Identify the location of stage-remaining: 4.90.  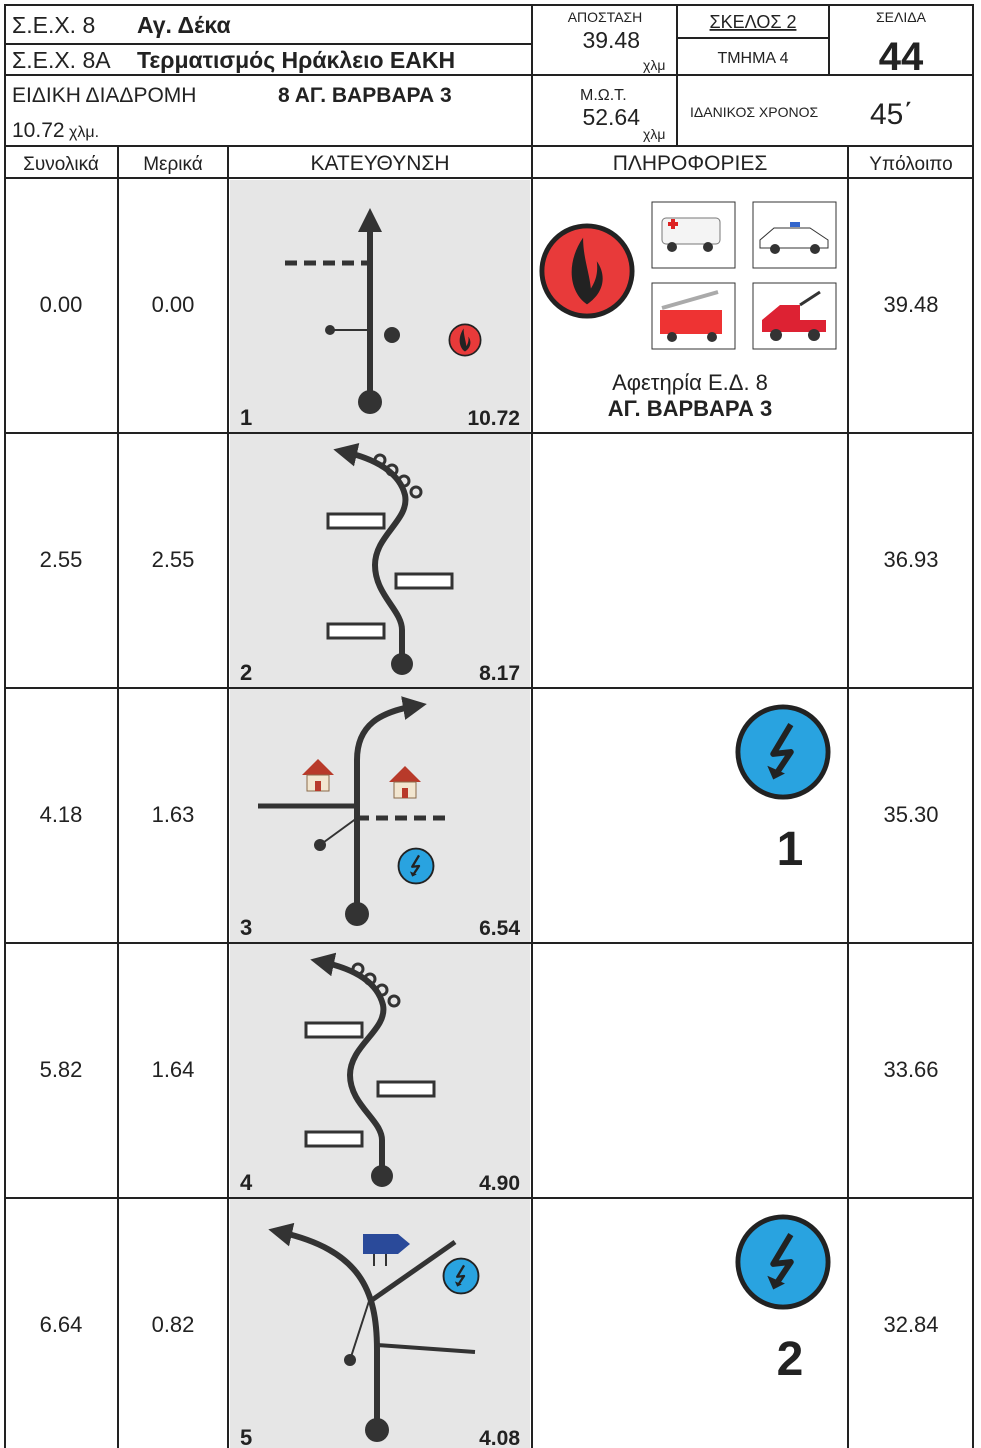
(499, 1183).